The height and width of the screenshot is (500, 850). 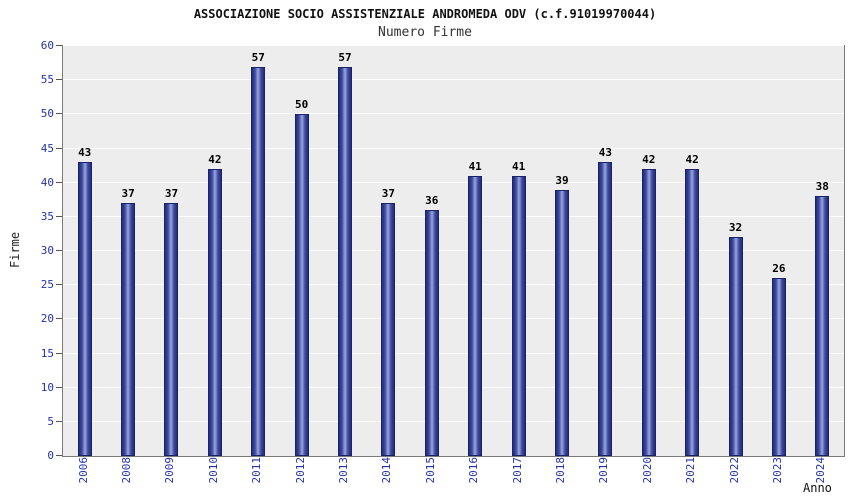 I want to click on x-tick-label: 2016, so click(x=474, y=470).